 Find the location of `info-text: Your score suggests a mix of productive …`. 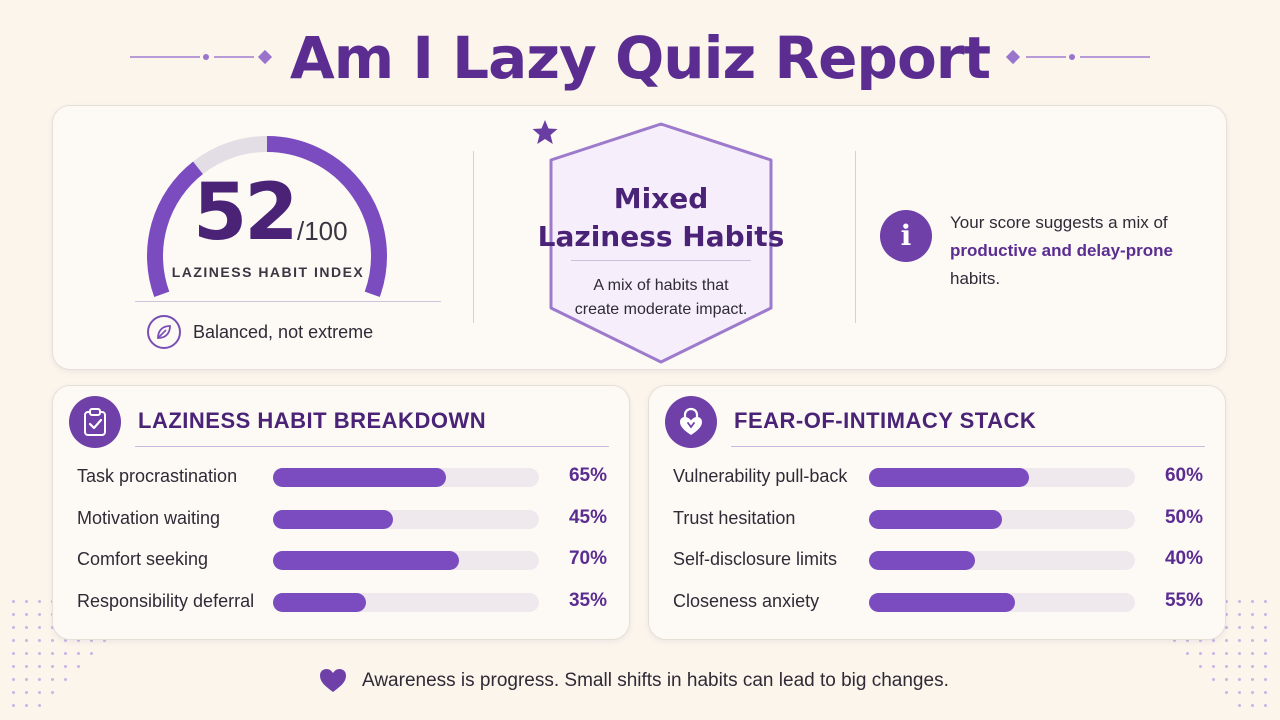

info-text: Your score suggests a mix of productive … is located at coordinates (1080, 251).